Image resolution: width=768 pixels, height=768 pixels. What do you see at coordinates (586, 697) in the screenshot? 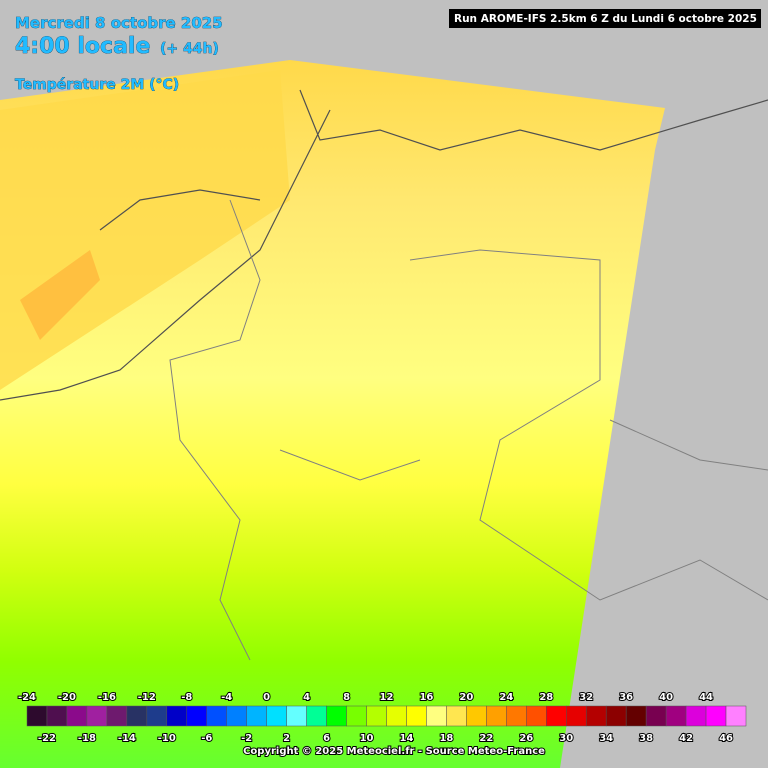
I see `legend-label: 32` at bounding box center [586, 697].